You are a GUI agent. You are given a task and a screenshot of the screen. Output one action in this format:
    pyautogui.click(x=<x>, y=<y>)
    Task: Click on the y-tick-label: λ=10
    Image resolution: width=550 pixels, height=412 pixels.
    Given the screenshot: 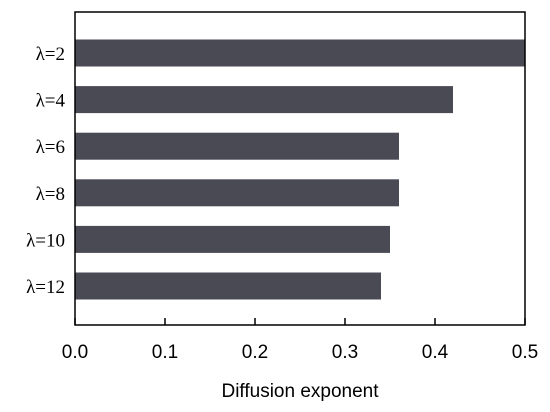 What is the action you would take?
    pyautogui.click(x=45, y=240)
    